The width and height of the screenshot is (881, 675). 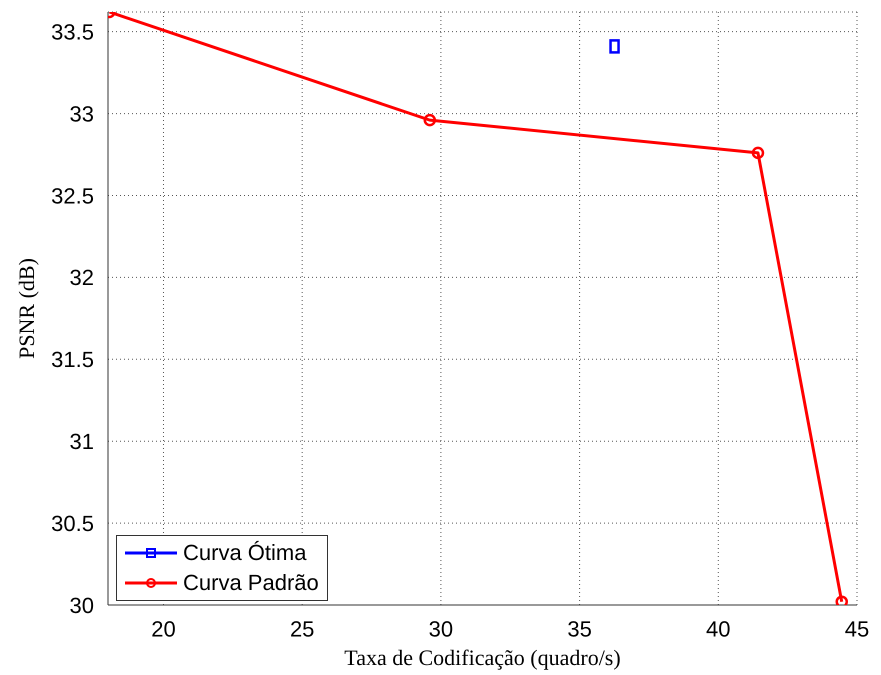 What do you see at coordinates (72, 523) in the screenshot?
I see `y-tick-label: 30.5` at bounding box center [72, 523].